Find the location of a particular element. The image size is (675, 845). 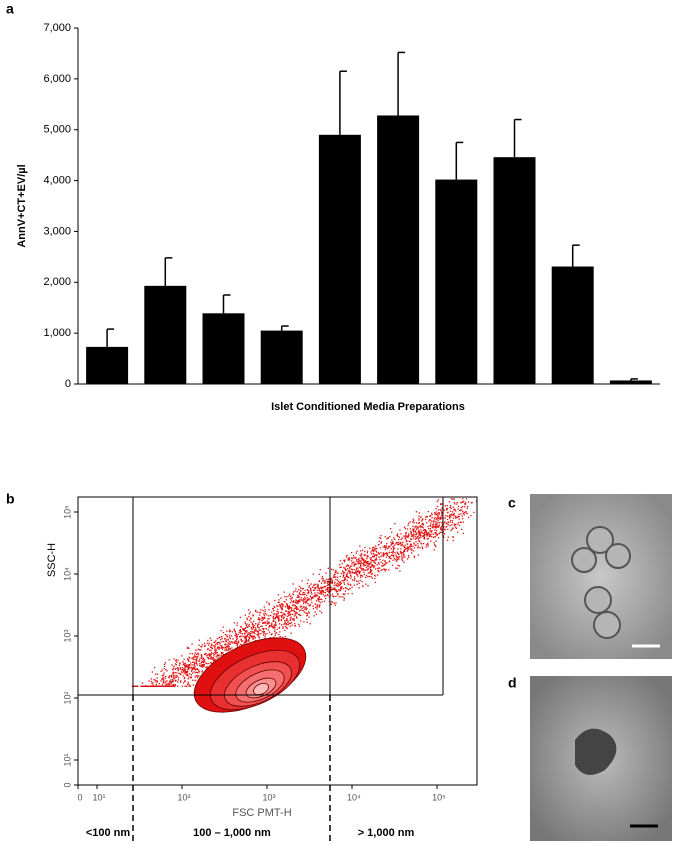

y-tick-label: 10² is located at coordinates (67, 697).